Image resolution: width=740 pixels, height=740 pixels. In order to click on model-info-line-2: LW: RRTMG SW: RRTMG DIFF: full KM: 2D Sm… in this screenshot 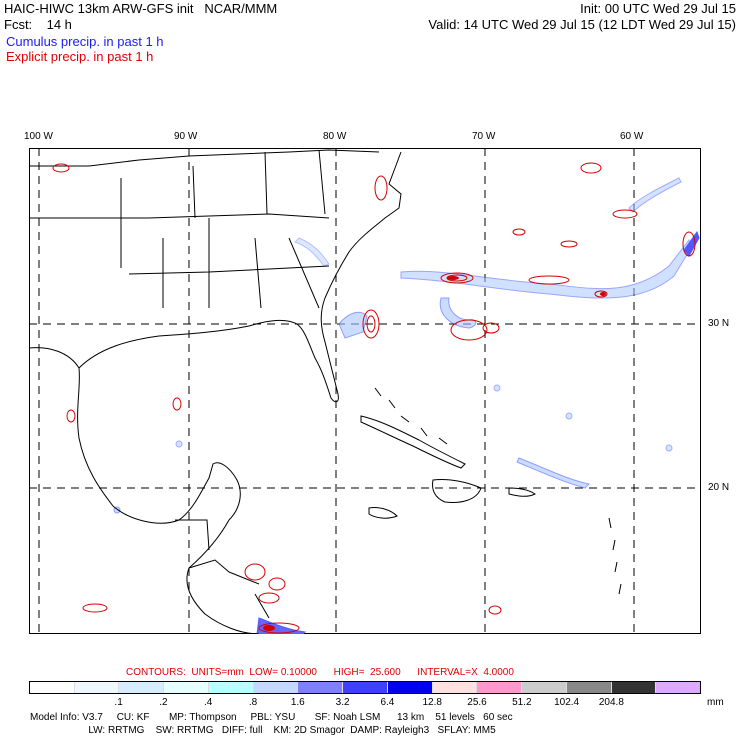, I will do `click(263, 730)`.